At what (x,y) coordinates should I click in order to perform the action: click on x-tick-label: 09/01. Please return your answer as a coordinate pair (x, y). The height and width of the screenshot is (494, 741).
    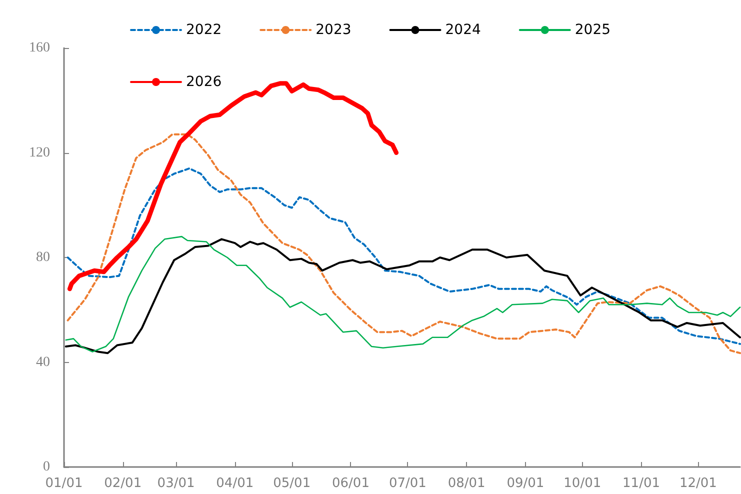
    Looking at the image, I should click on (525, 483).